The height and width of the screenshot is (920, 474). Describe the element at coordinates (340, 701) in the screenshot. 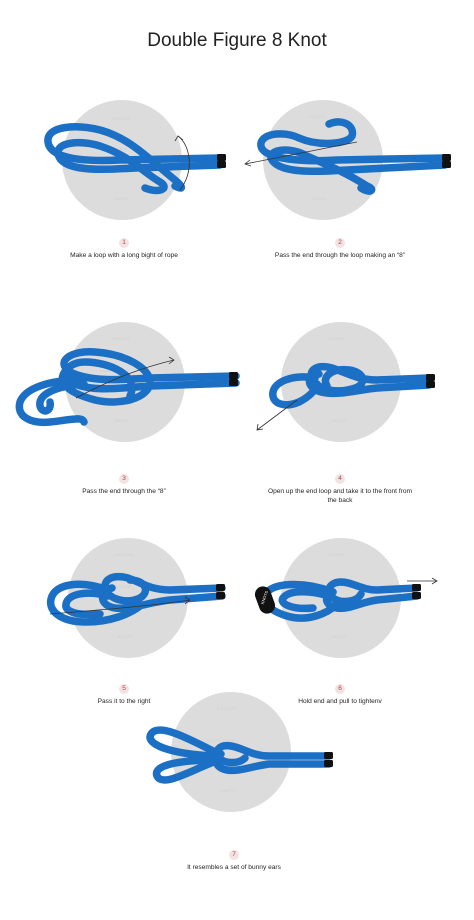

I see `step-caption: Hold end and pull to tightenv` at that location.